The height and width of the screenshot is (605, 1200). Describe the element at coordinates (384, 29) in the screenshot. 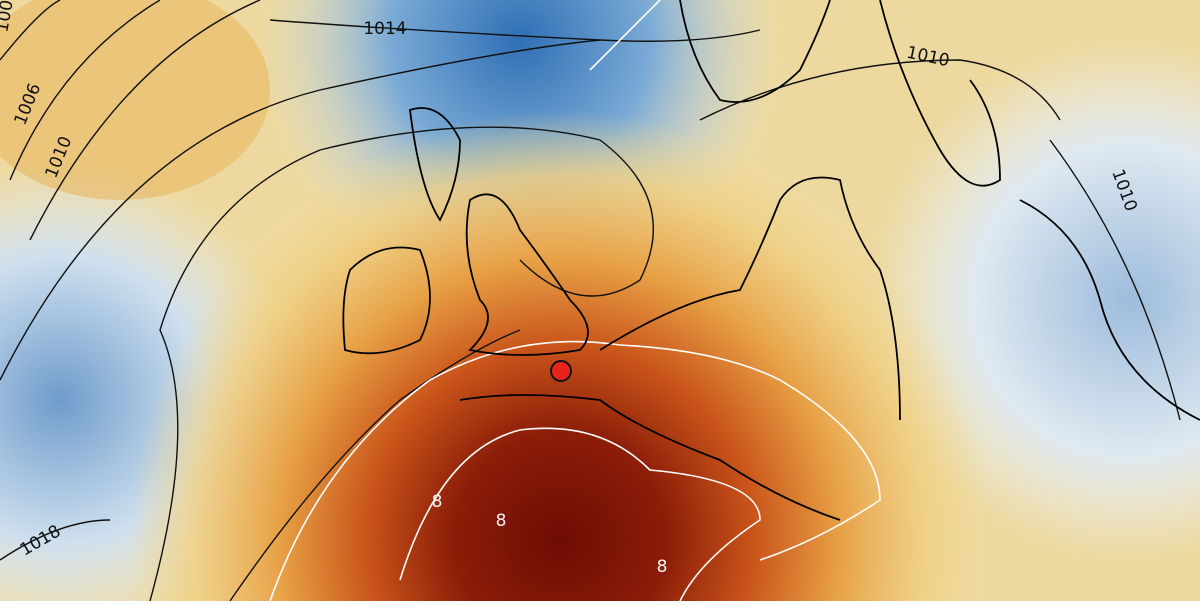

I see `isobar-label: 1014` at that location.